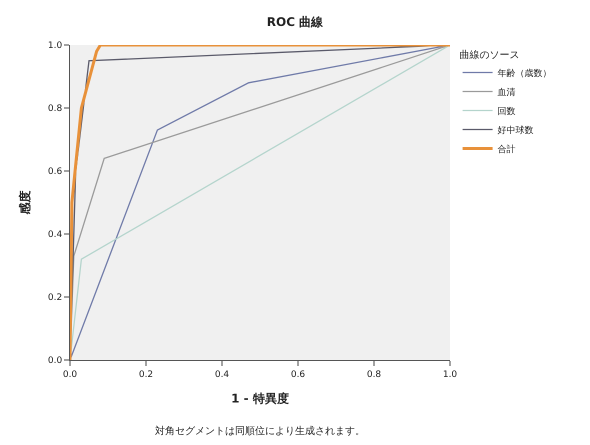  Describe the element at coordinates (70, 375) in the screenshot. I see `x-tick-label: 0.0` at that location.